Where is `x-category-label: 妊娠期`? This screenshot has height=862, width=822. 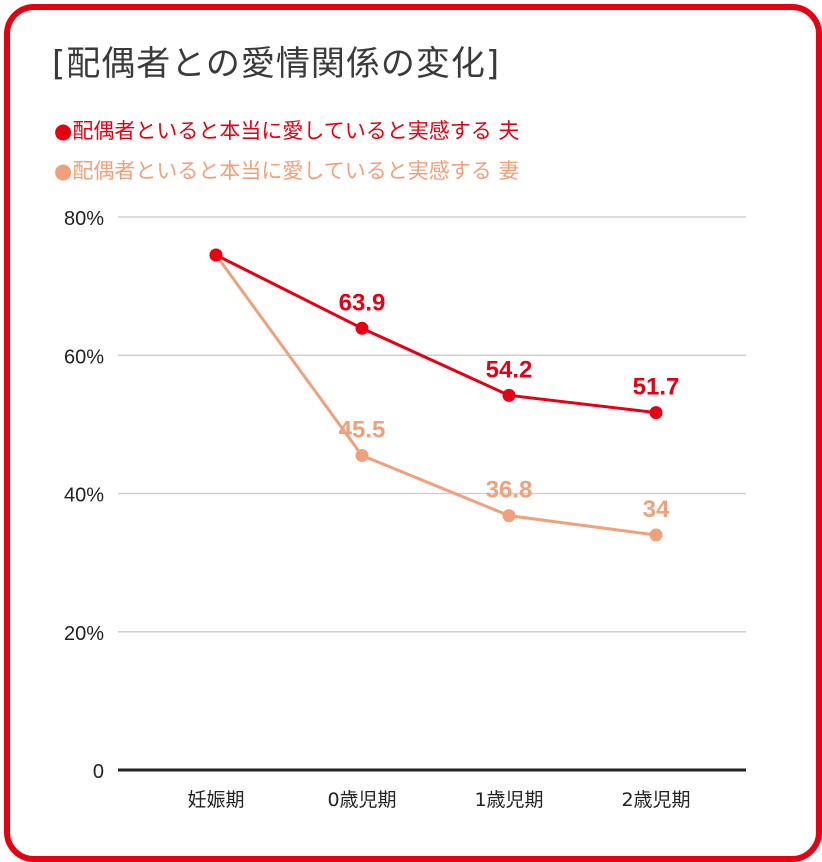
x-category-label: 妊娠期 is located at coordinates (215, 800).